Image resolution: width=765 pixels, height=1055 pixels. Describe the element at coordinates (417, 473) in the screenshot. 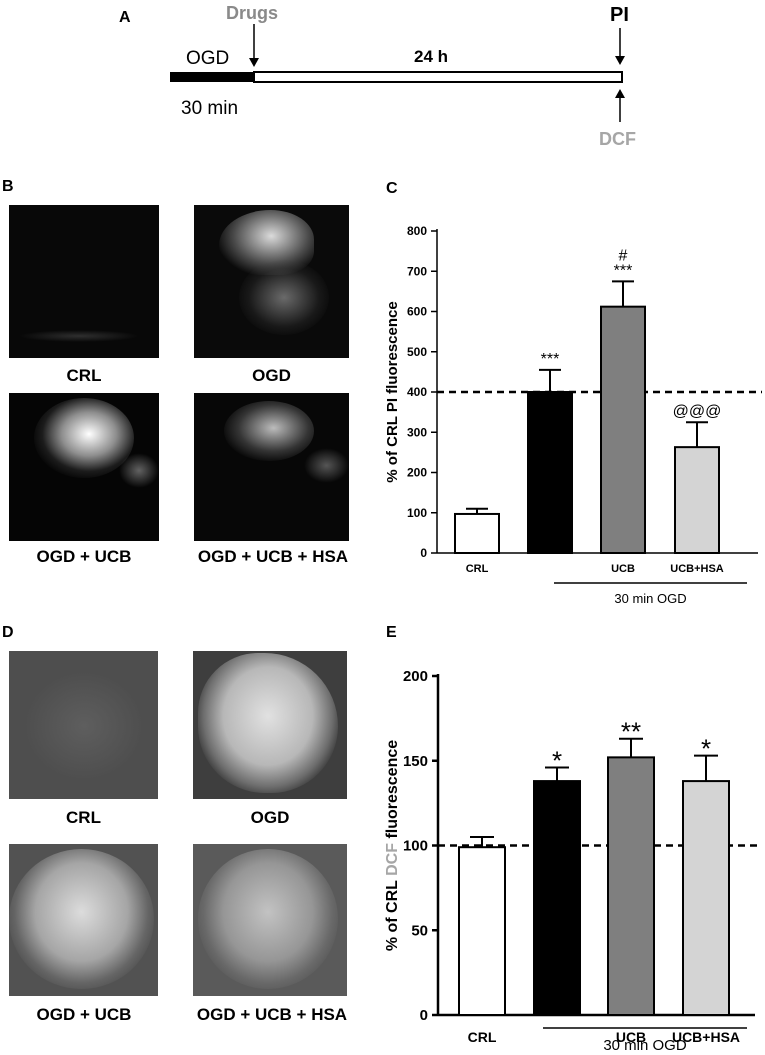

I see `chart-c-y-tick-label: 200` at that location.